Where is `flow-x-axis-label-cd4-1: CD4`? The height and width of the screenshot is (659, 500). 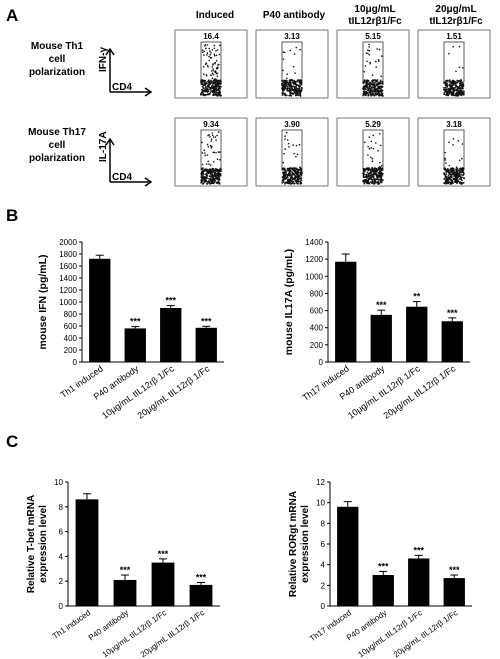 flow-x-axis-label-cd4-1: CD4 is located at coordinates (122, 87).